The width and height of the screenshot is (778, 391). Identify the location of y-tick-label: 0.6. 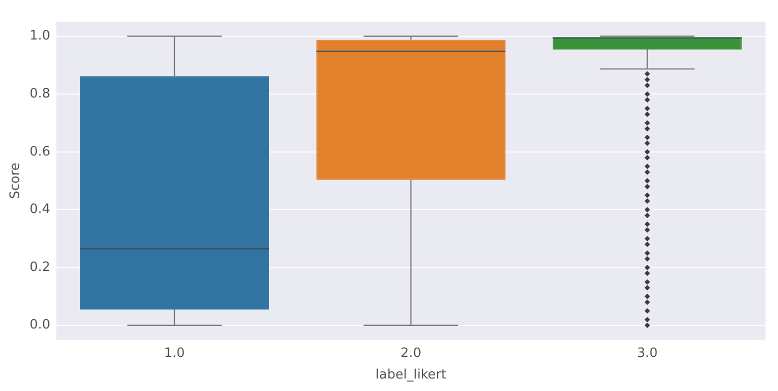
(40, 152).